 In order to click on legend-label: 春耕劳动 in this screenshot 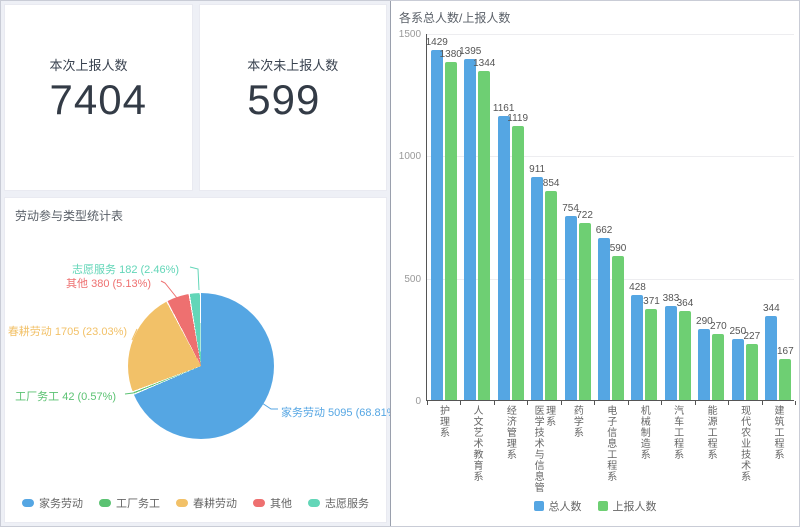, I will do `click(215, 504)`.